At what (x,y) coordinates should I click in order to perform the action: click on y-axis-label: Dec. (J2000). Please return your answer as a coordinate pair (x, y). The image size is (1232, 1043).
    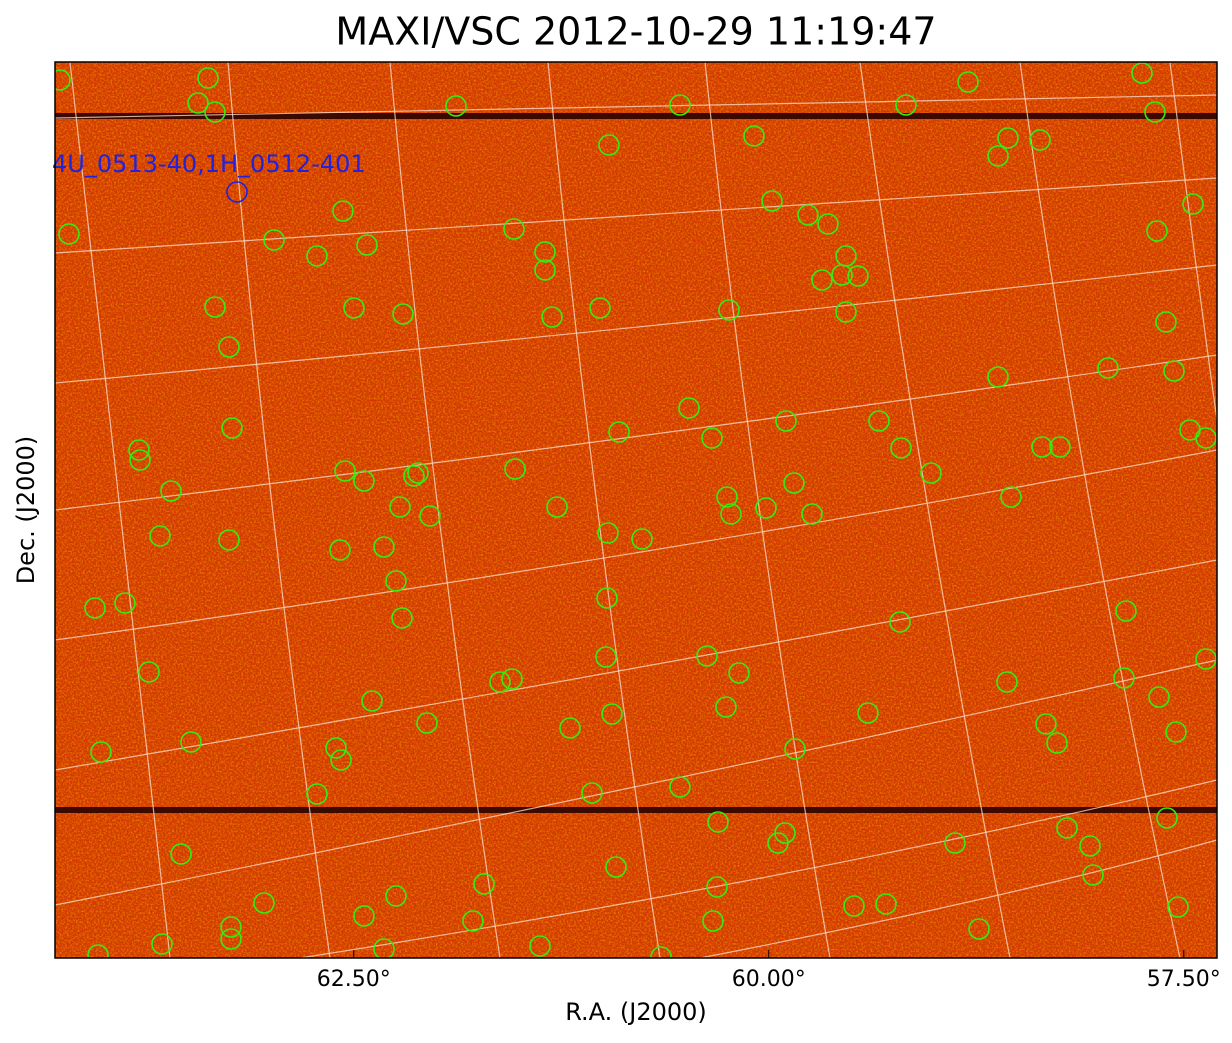
    Looking at the image, I should click on (26, 510).